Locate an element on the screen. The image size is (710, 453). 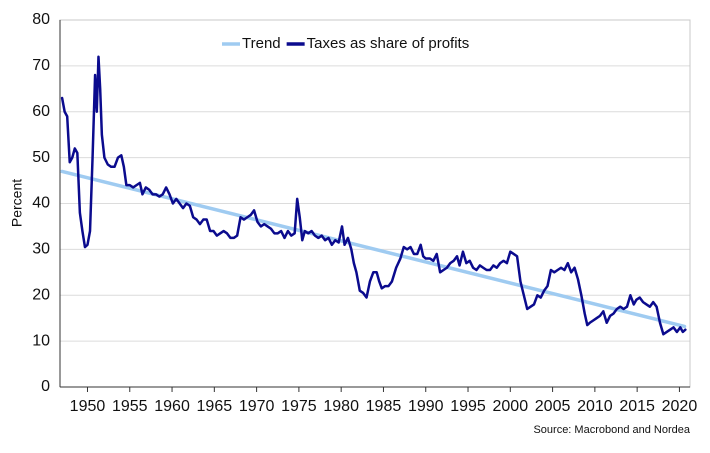
x-tick-label: 2015 is located at coordinates (637, 406).